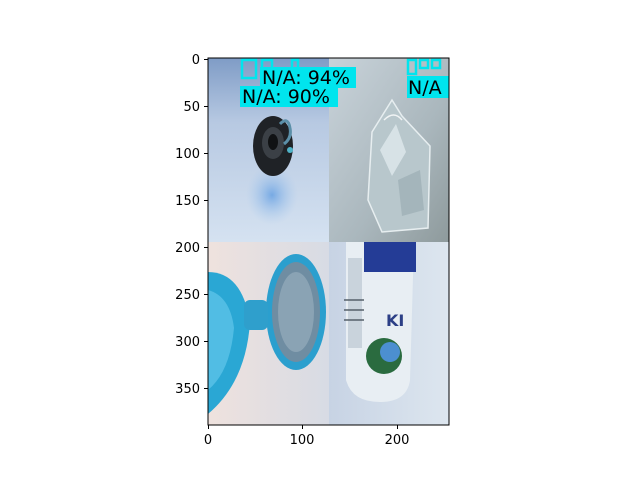  I want to click on y-tick-label: 300, so click(187, 342).